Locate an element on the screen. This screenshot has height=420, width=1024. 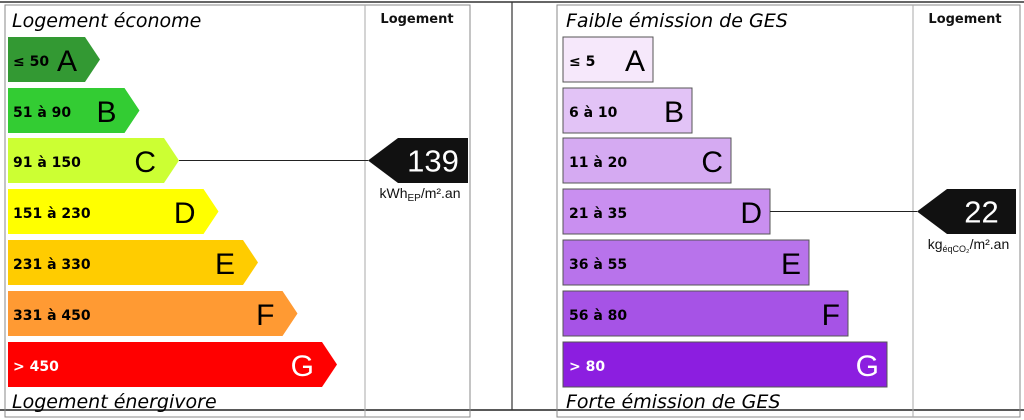
energy-class-c: 91 à 150 C is located at coordinates (93, 160).